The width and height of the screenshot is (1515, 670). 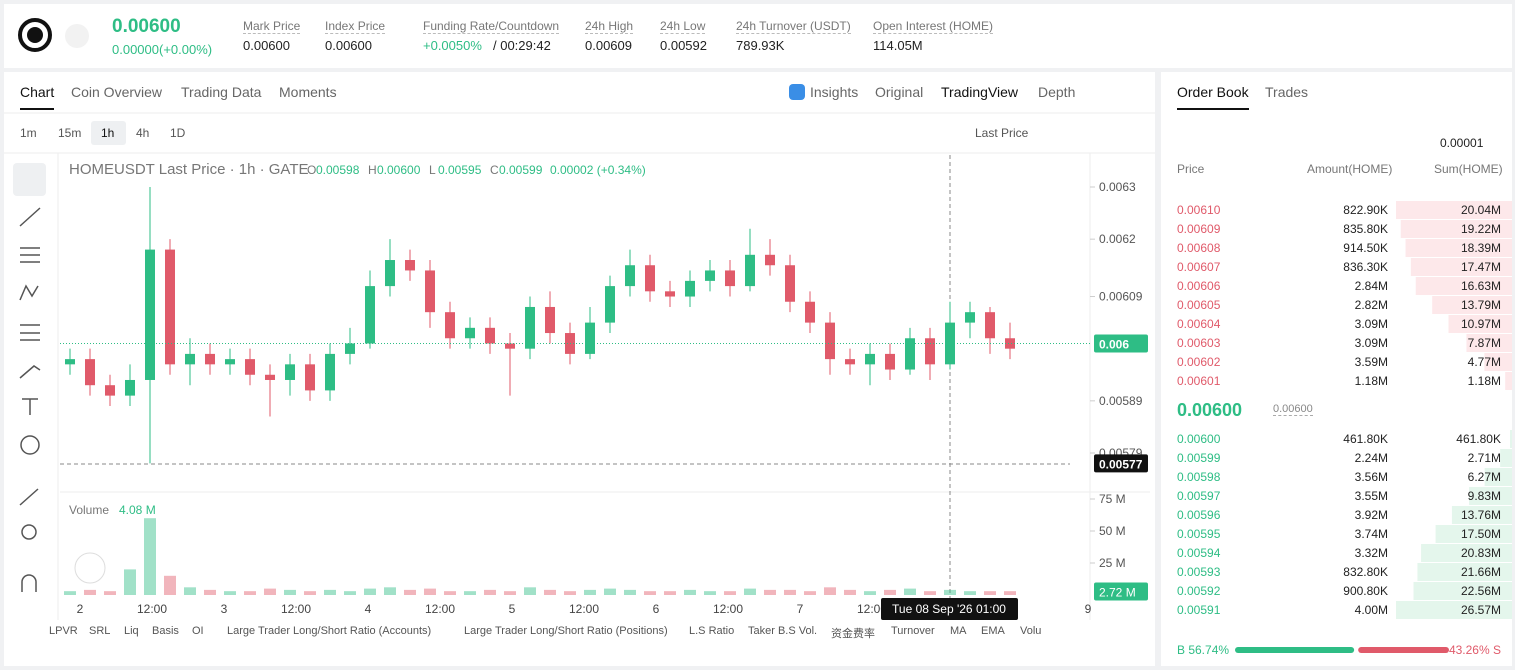 What do you see at coordinates (165, 631) in the screenshot?
I see `indicator: Basis` at bounding box center [165, 631].